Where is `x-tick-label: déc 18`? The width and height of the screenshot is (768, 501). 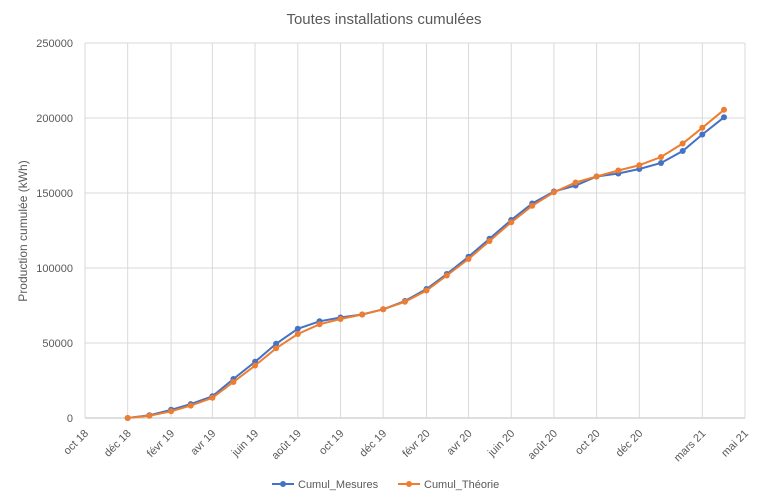 x-tick-label: déc 18 is located at coordinates (118, 444).